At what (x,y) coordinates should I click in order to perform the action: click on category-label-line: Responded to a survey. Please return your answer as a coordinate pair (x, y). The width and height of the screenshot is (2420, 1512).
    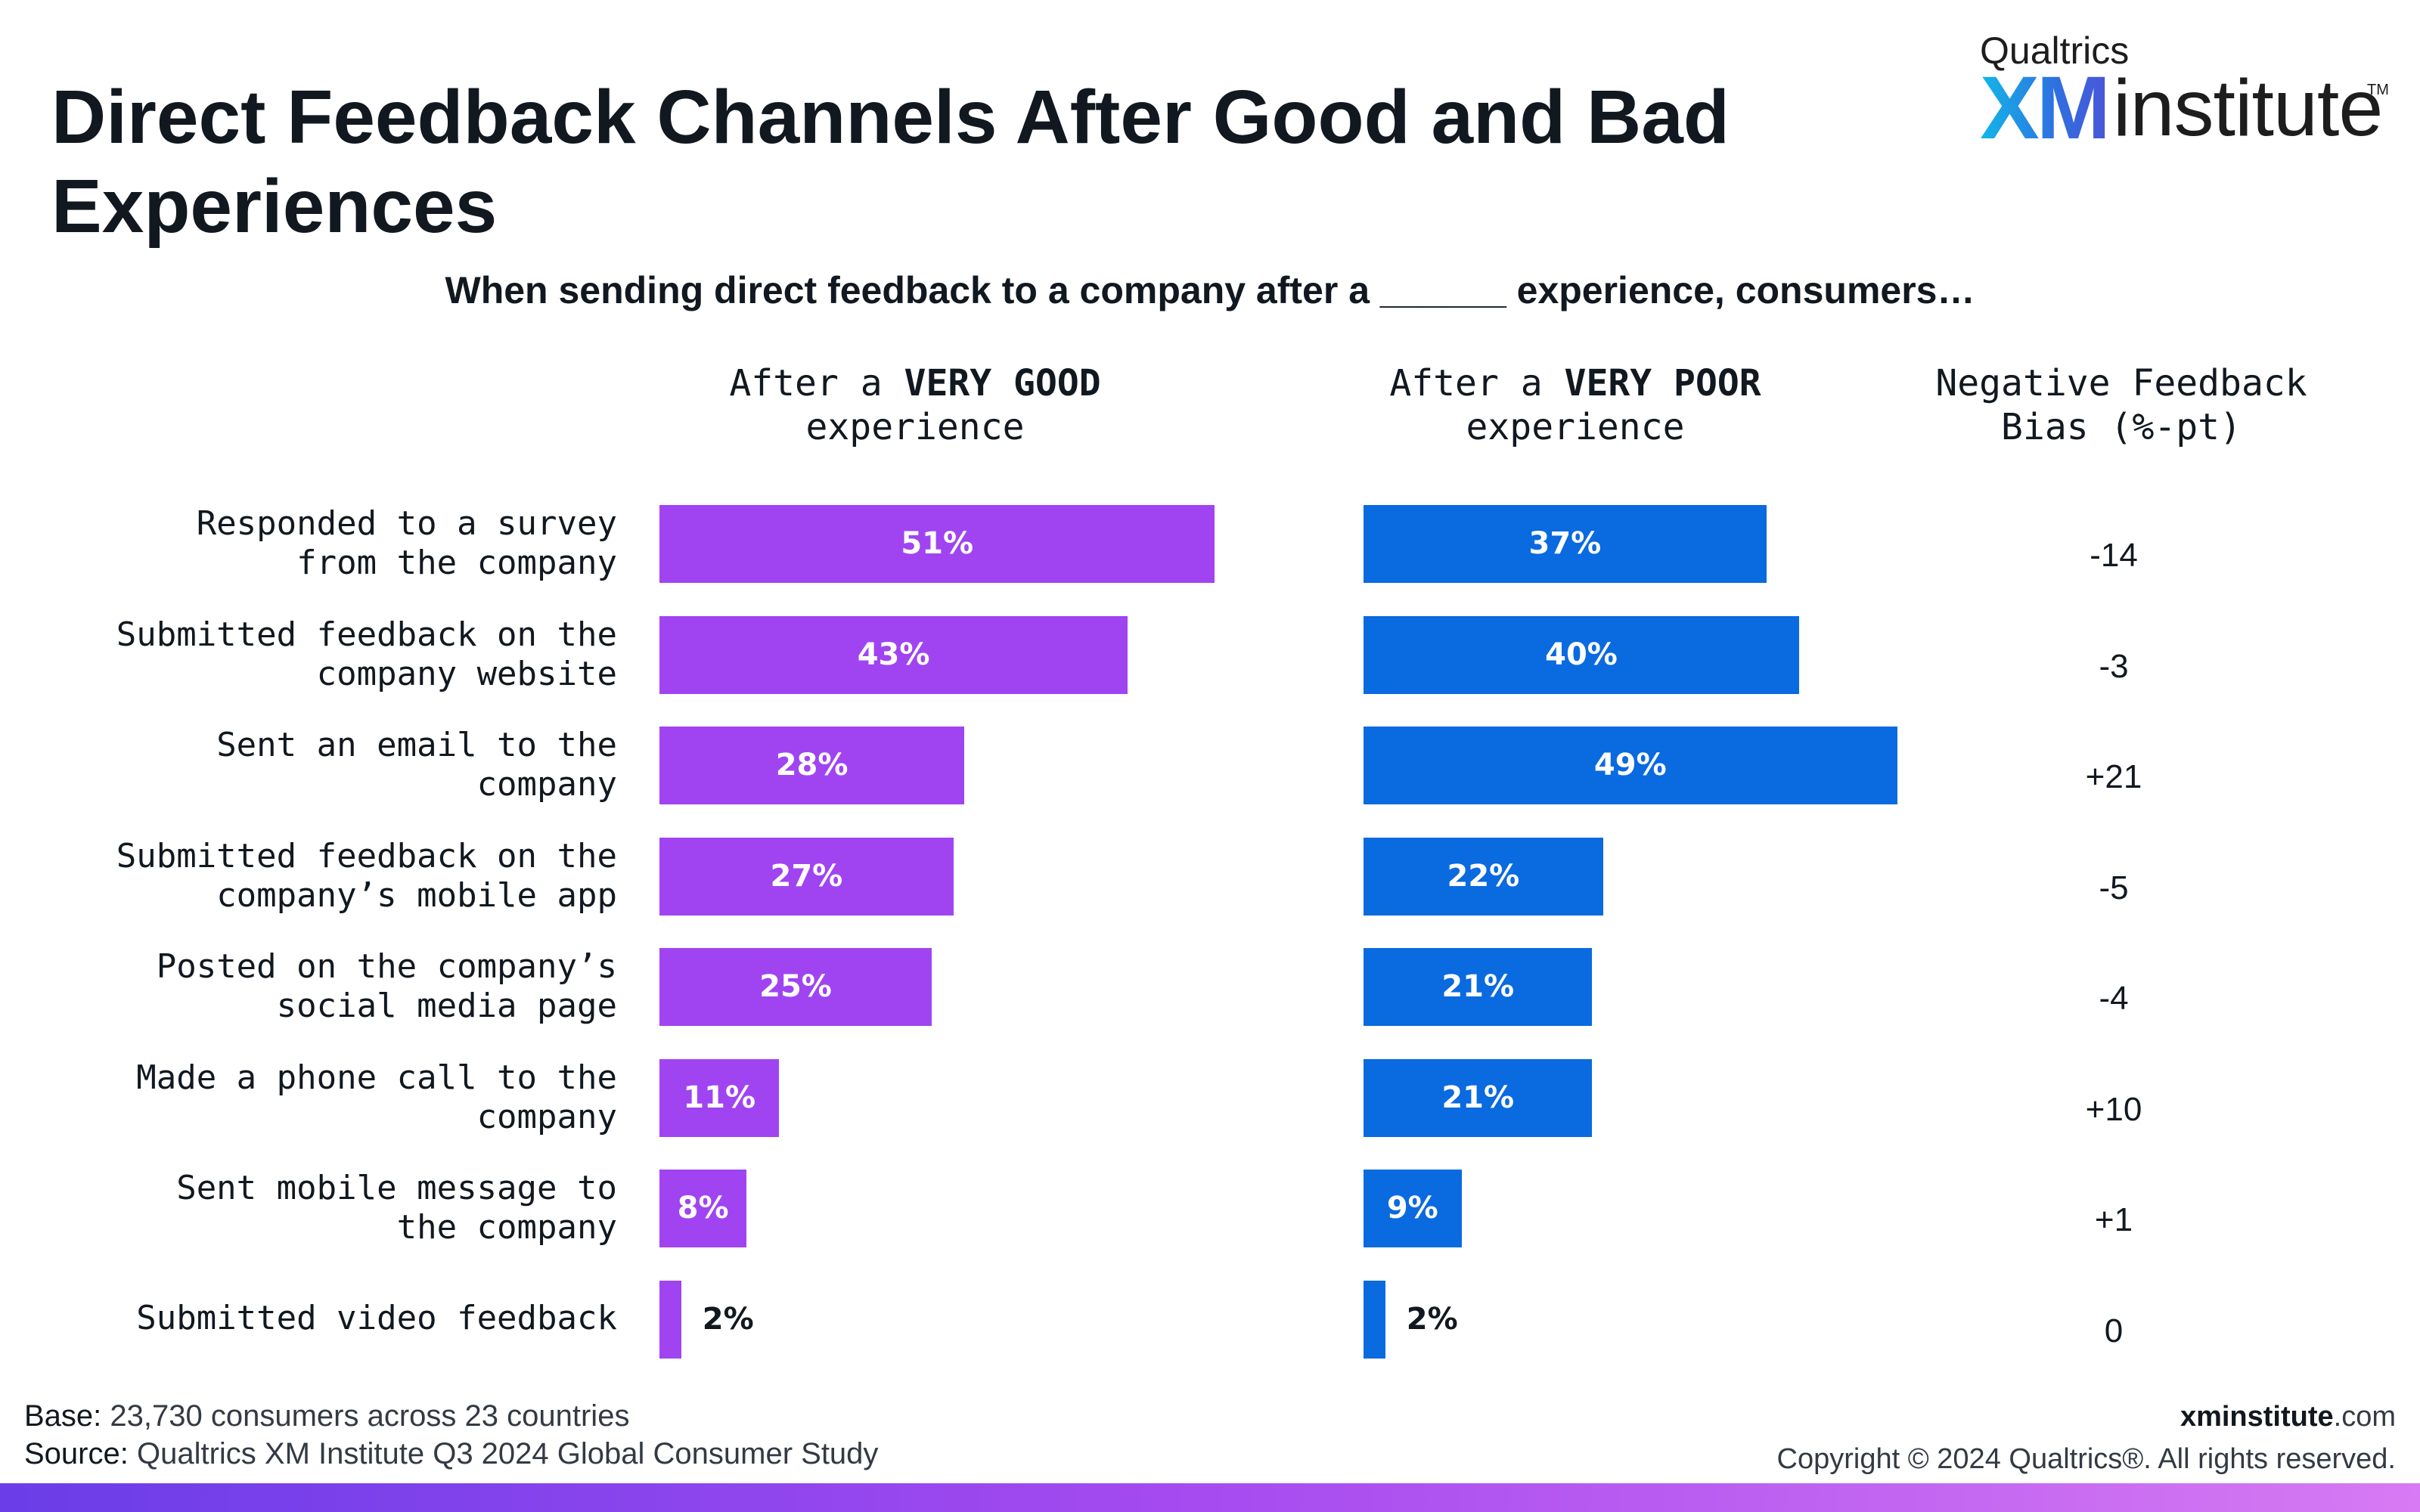
    Looking at the image, I should click on (407, 523).